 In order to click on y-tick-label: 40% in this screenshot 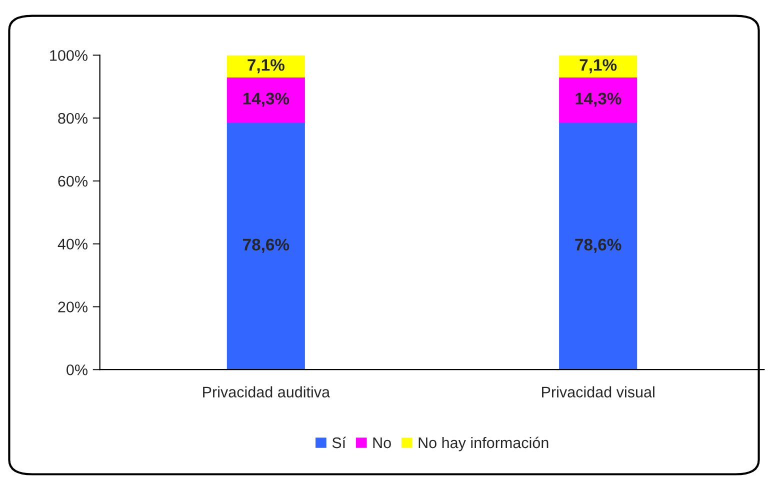, I will do `click(73, 244)`.